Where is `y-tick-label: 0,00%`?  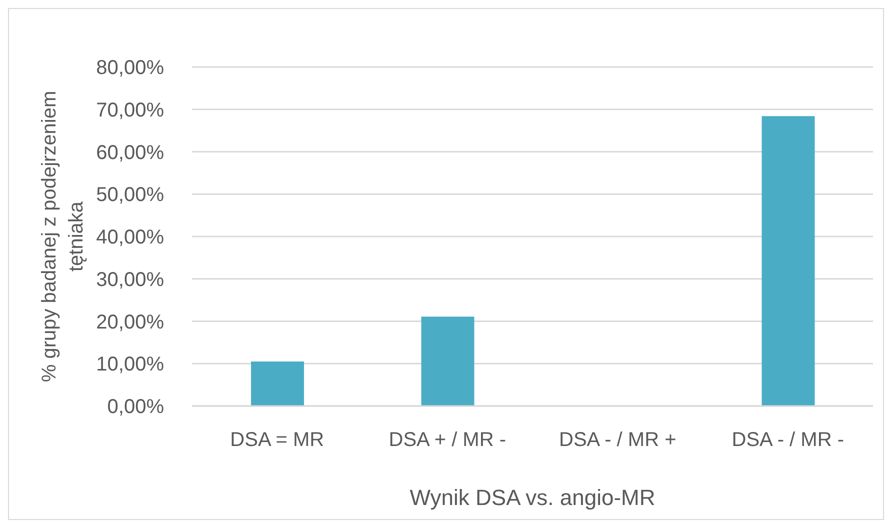
y-tick-label: 0,00% is located at coordinates (135, 407).